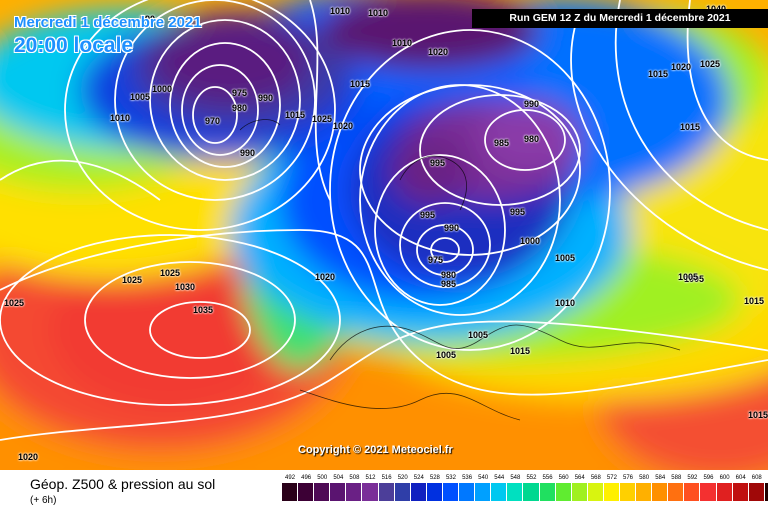  Describe the element at coordinates (611, 478) in the screenshot. I see `scale-tick-label: 572` at that location.